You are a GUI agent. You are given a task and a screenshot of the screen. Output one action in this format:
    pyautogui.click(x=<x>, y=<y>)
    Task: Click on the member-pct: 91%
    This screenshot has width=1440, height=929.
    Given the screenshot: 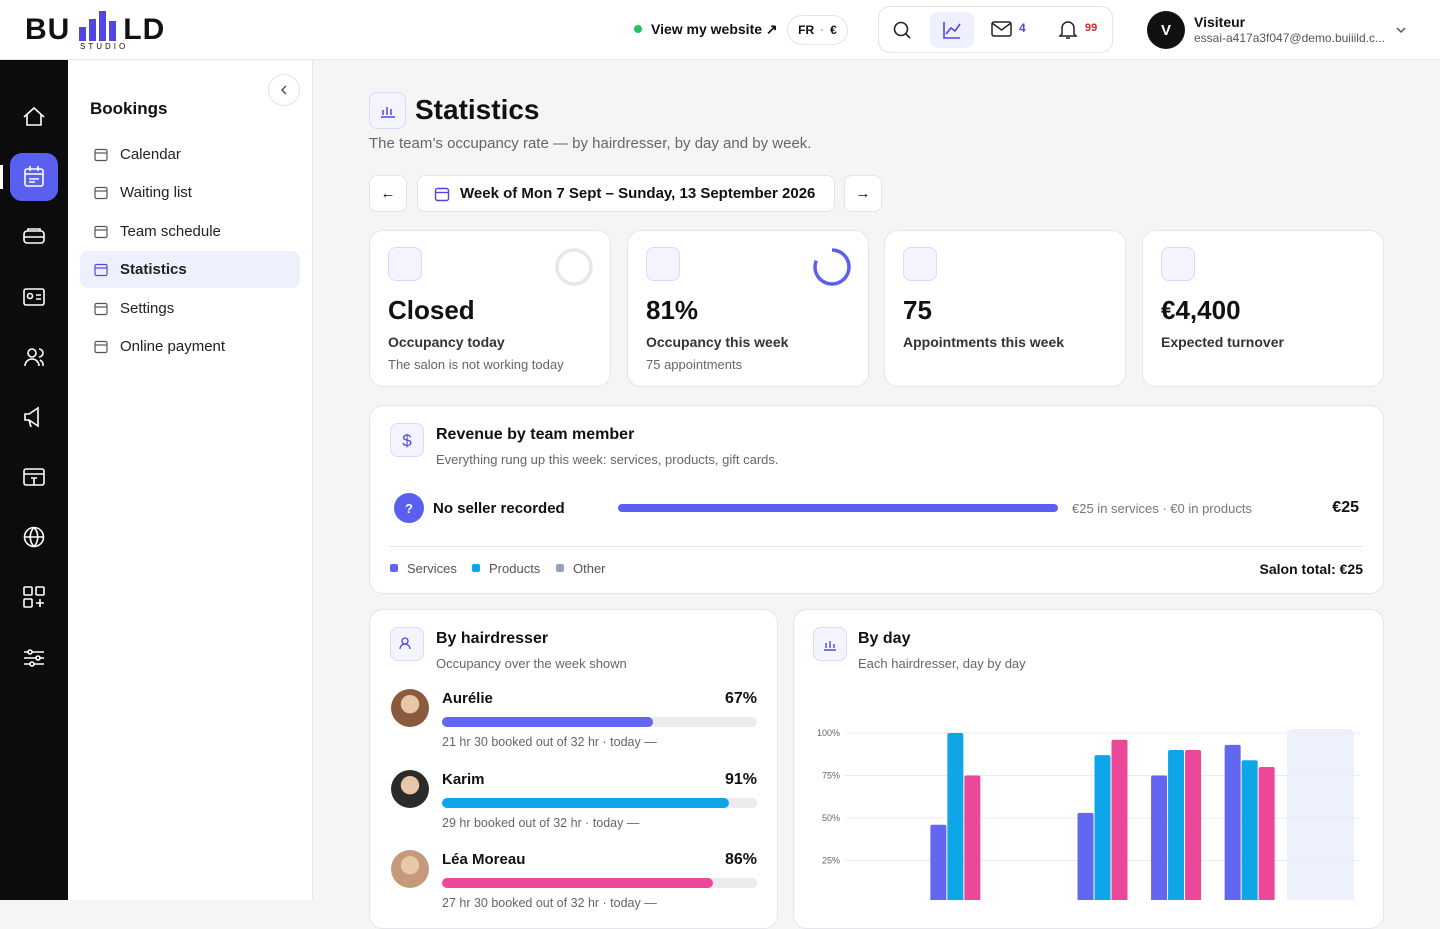 What is the action you would take?
    pyautogui.click(x=740, y=779)
    